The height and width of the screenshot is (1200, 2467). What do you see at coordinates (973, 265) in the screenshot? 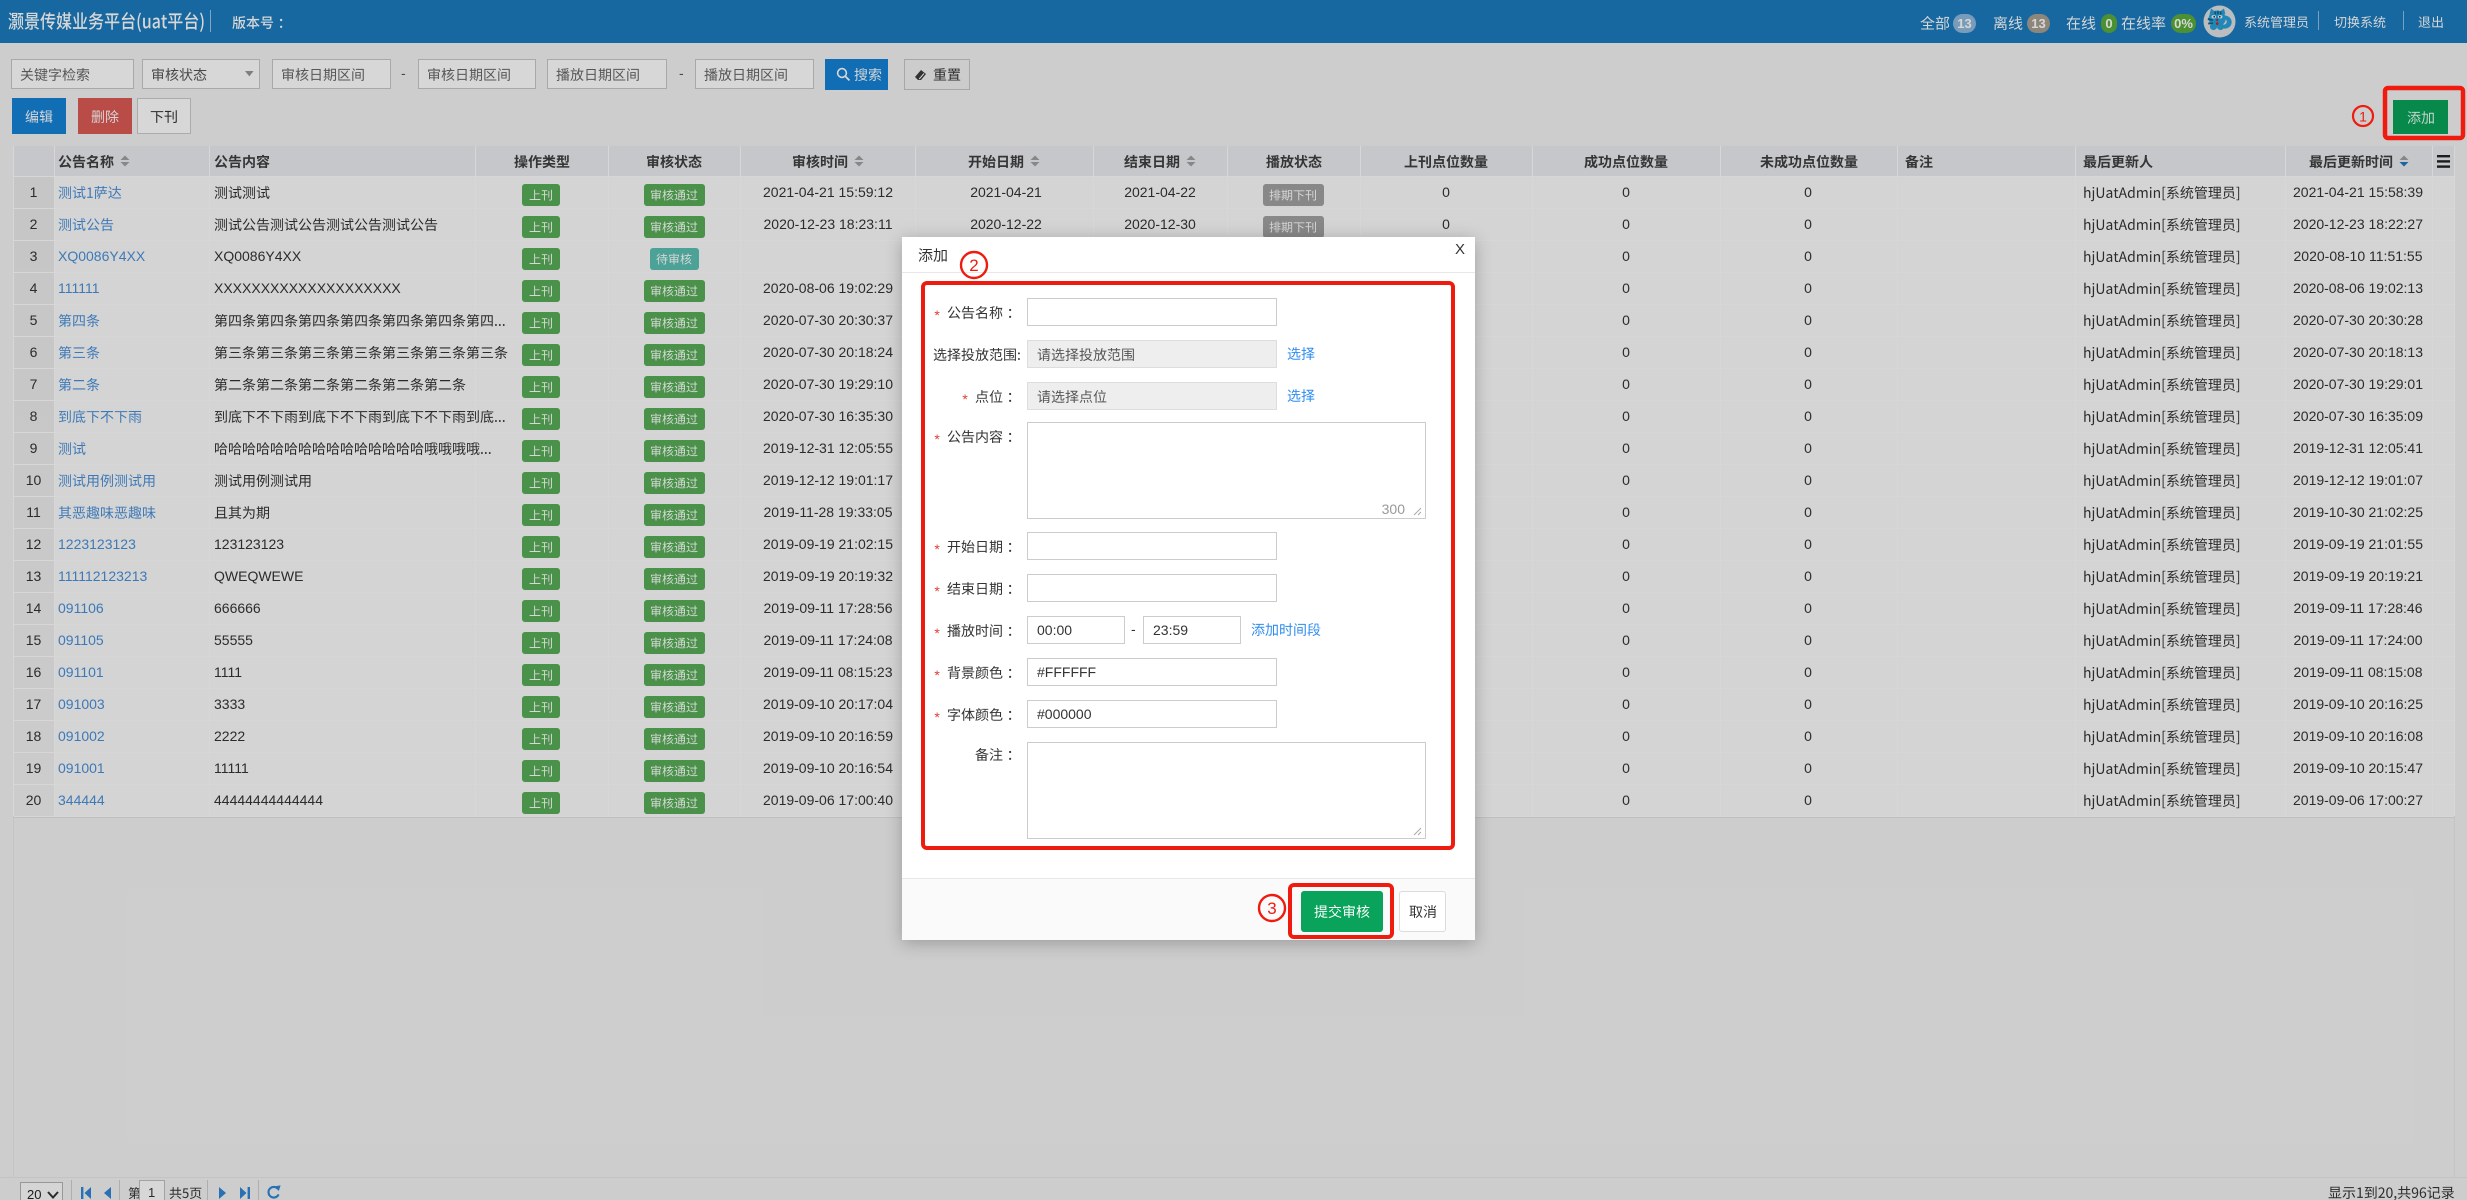
I see `svg-text: 2` at bounding box center [973, 265].